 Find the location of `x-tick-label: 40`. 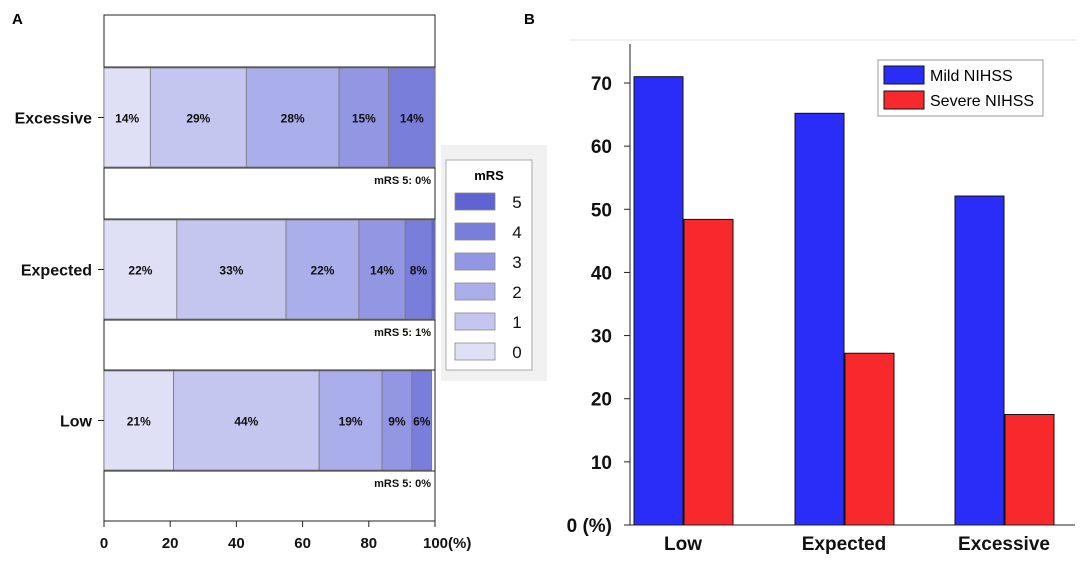

x-tick-label: 40 is located at coordinates (236, 543).